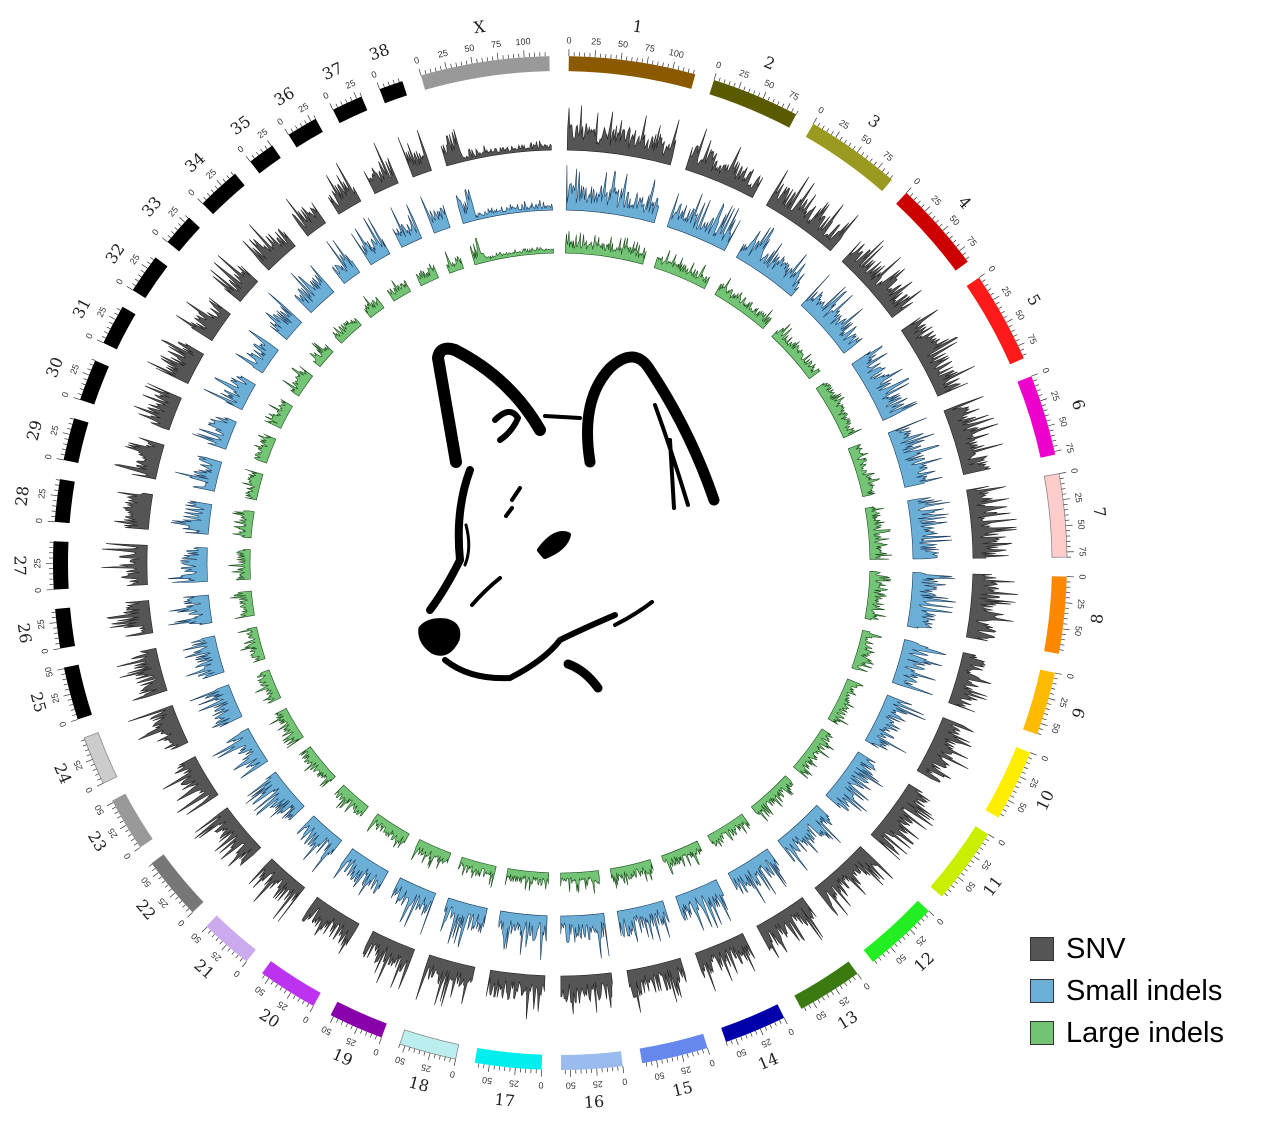  I want to click on legend-swatch-snv, so click(1042, 949).